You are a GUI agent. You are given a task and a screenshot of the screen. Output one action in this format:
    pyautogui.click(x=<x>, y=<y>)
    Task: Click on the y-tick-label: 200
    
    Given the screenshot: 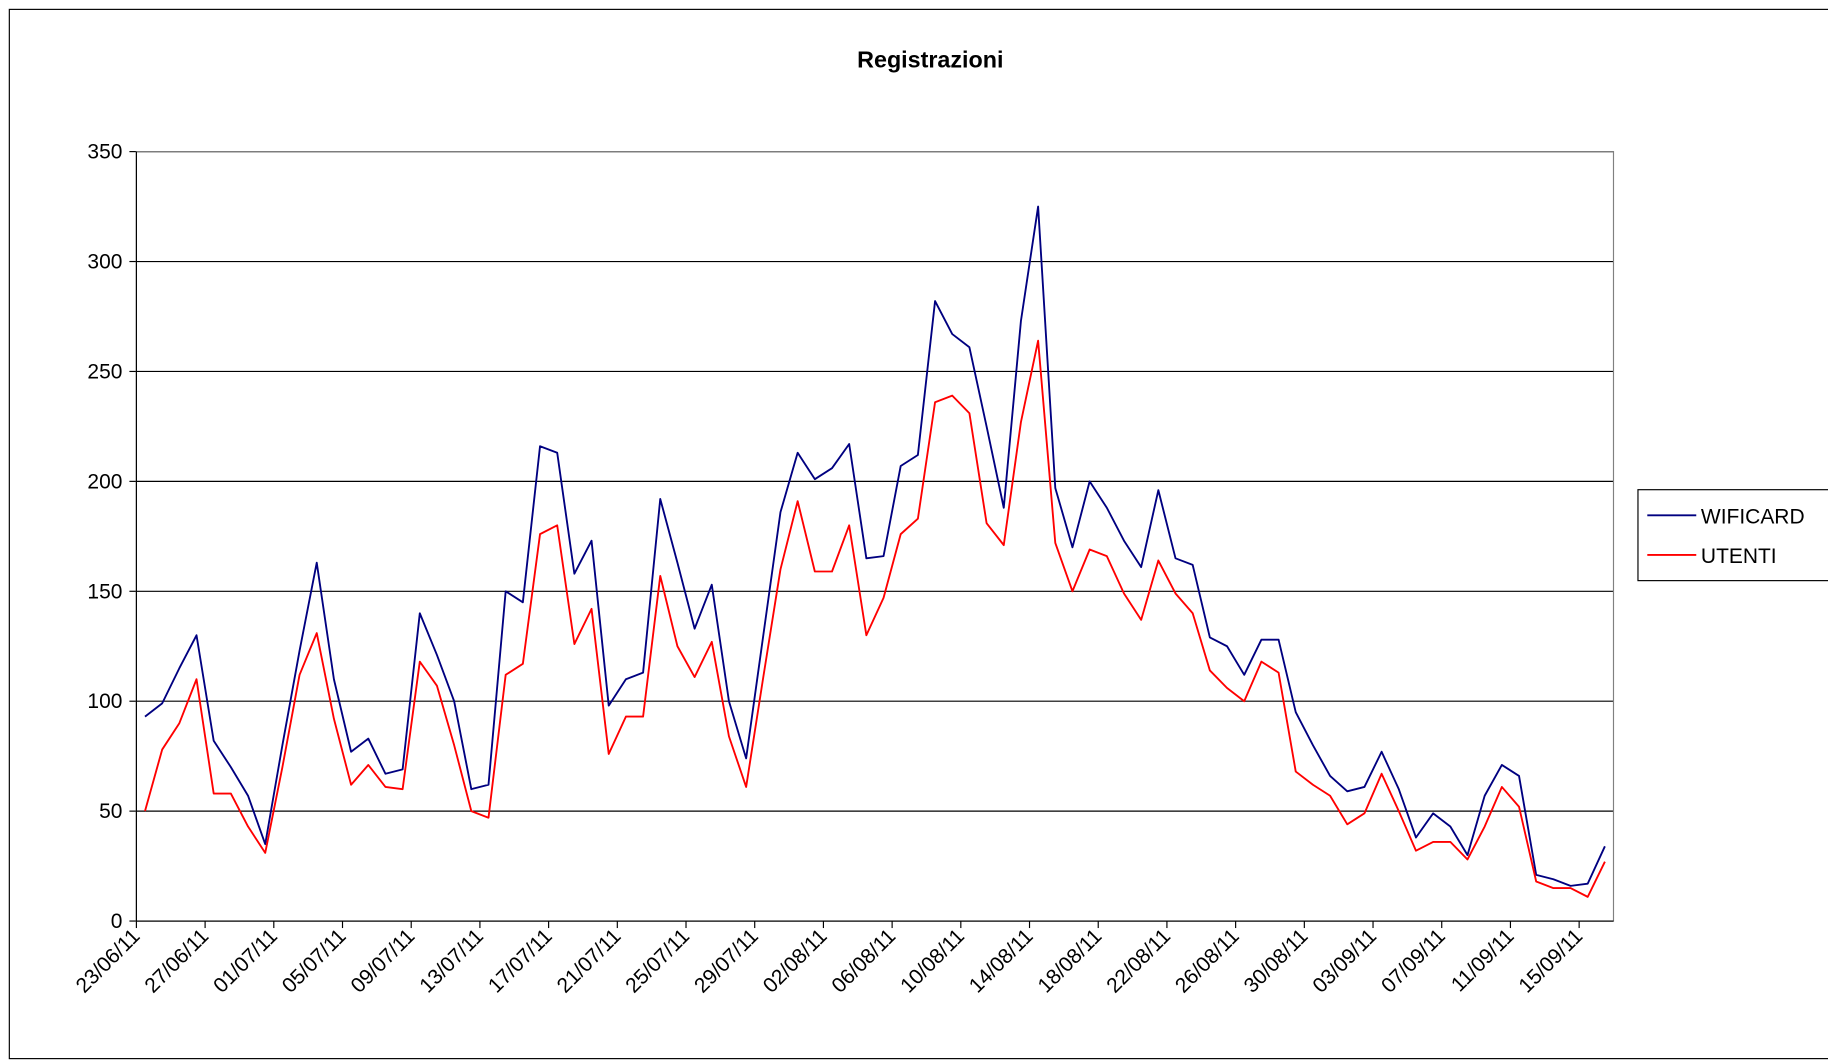 What is the action you would take?
    pyautogui.click(x=104, y=481)
    